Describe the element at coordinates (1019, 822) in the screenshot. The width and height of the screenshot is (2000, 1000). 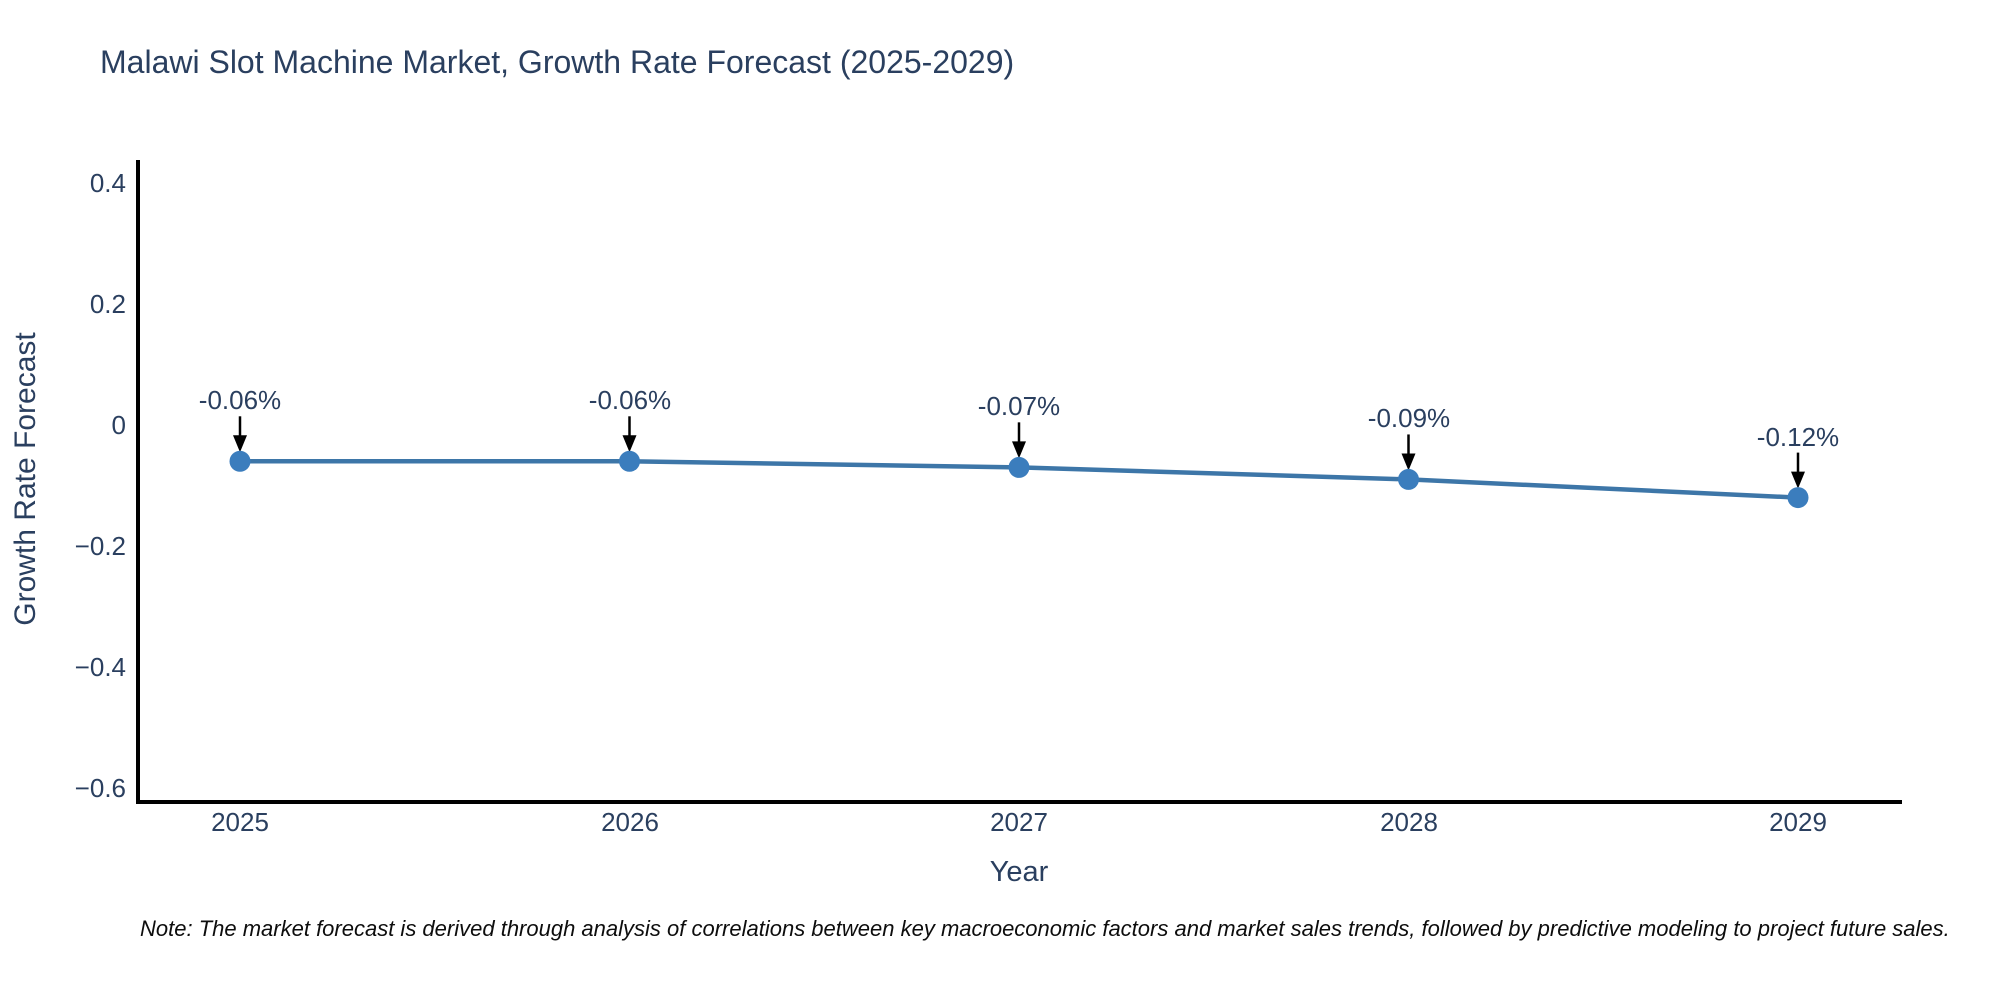
I see `x-tick-label: 2027` at that location.